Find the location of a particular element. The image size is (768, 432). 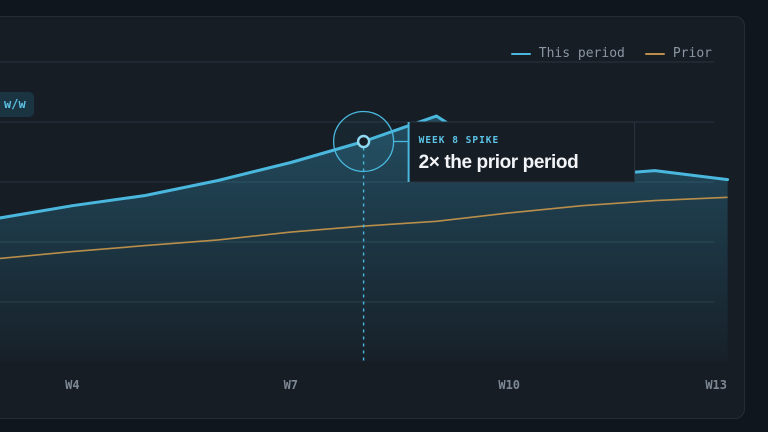

legend-label-prior: Prior is located at coordinates (692, 53).